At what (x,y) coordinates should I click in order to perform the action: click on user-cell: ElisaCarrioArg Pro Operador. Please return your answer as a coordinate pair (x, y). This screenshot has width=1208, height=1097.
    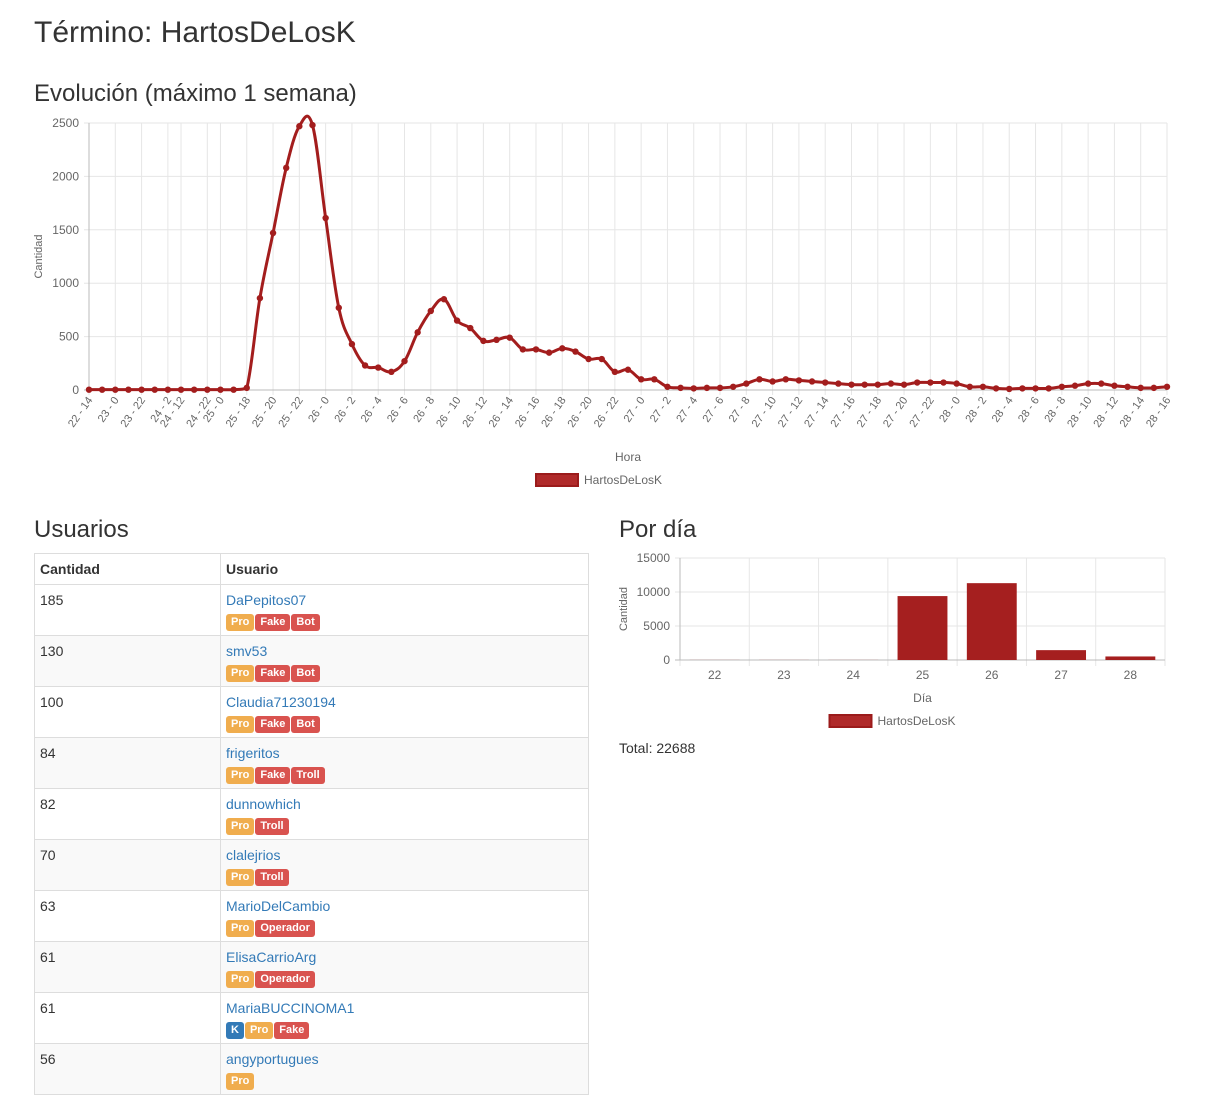
    Looking at the image, I should click on (404, 967).